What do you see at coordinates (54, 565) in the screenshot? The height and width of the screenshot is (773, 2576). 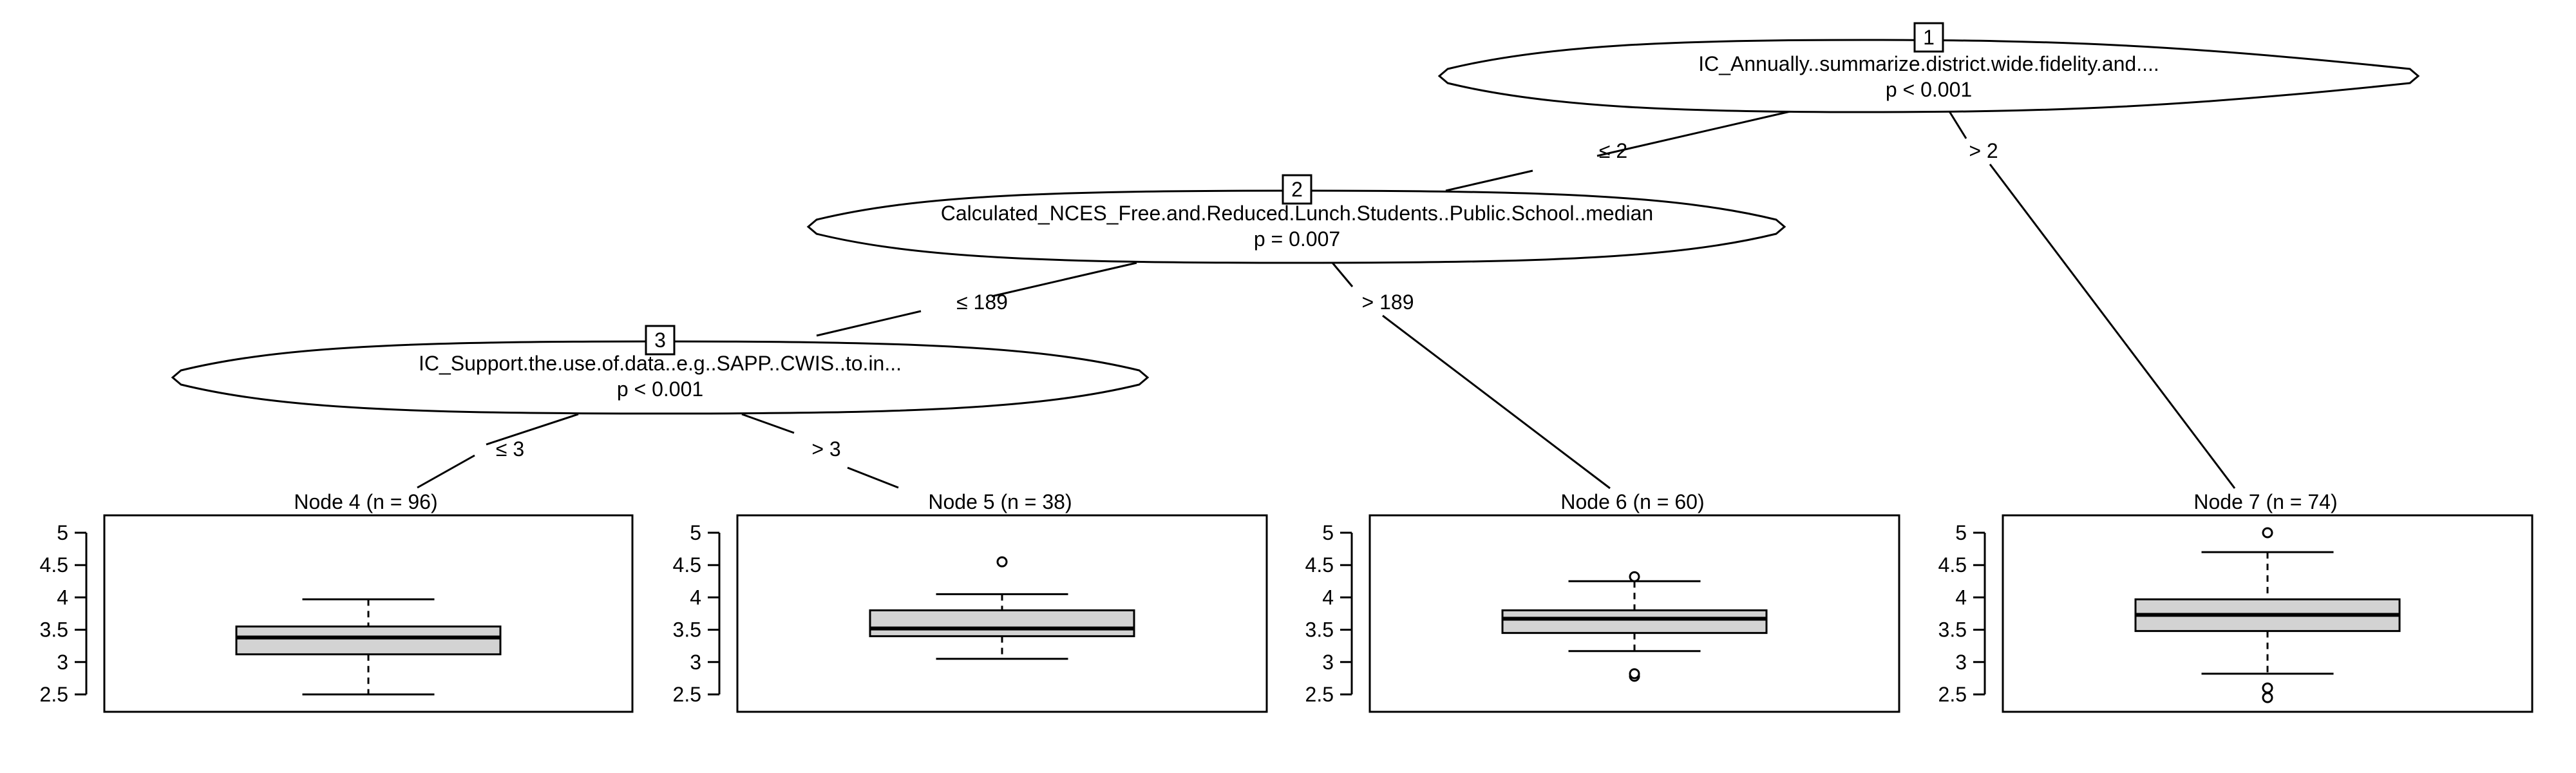 I see `node-4-y-tick-label: 4.5` at bounding box center [54, 565].